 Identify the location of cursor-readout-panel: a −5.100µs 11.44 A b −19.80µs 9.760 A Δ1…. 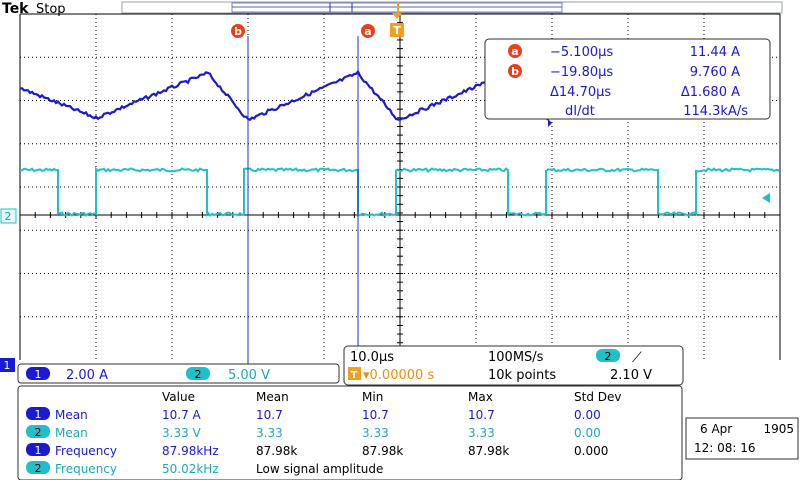
(627, 79).